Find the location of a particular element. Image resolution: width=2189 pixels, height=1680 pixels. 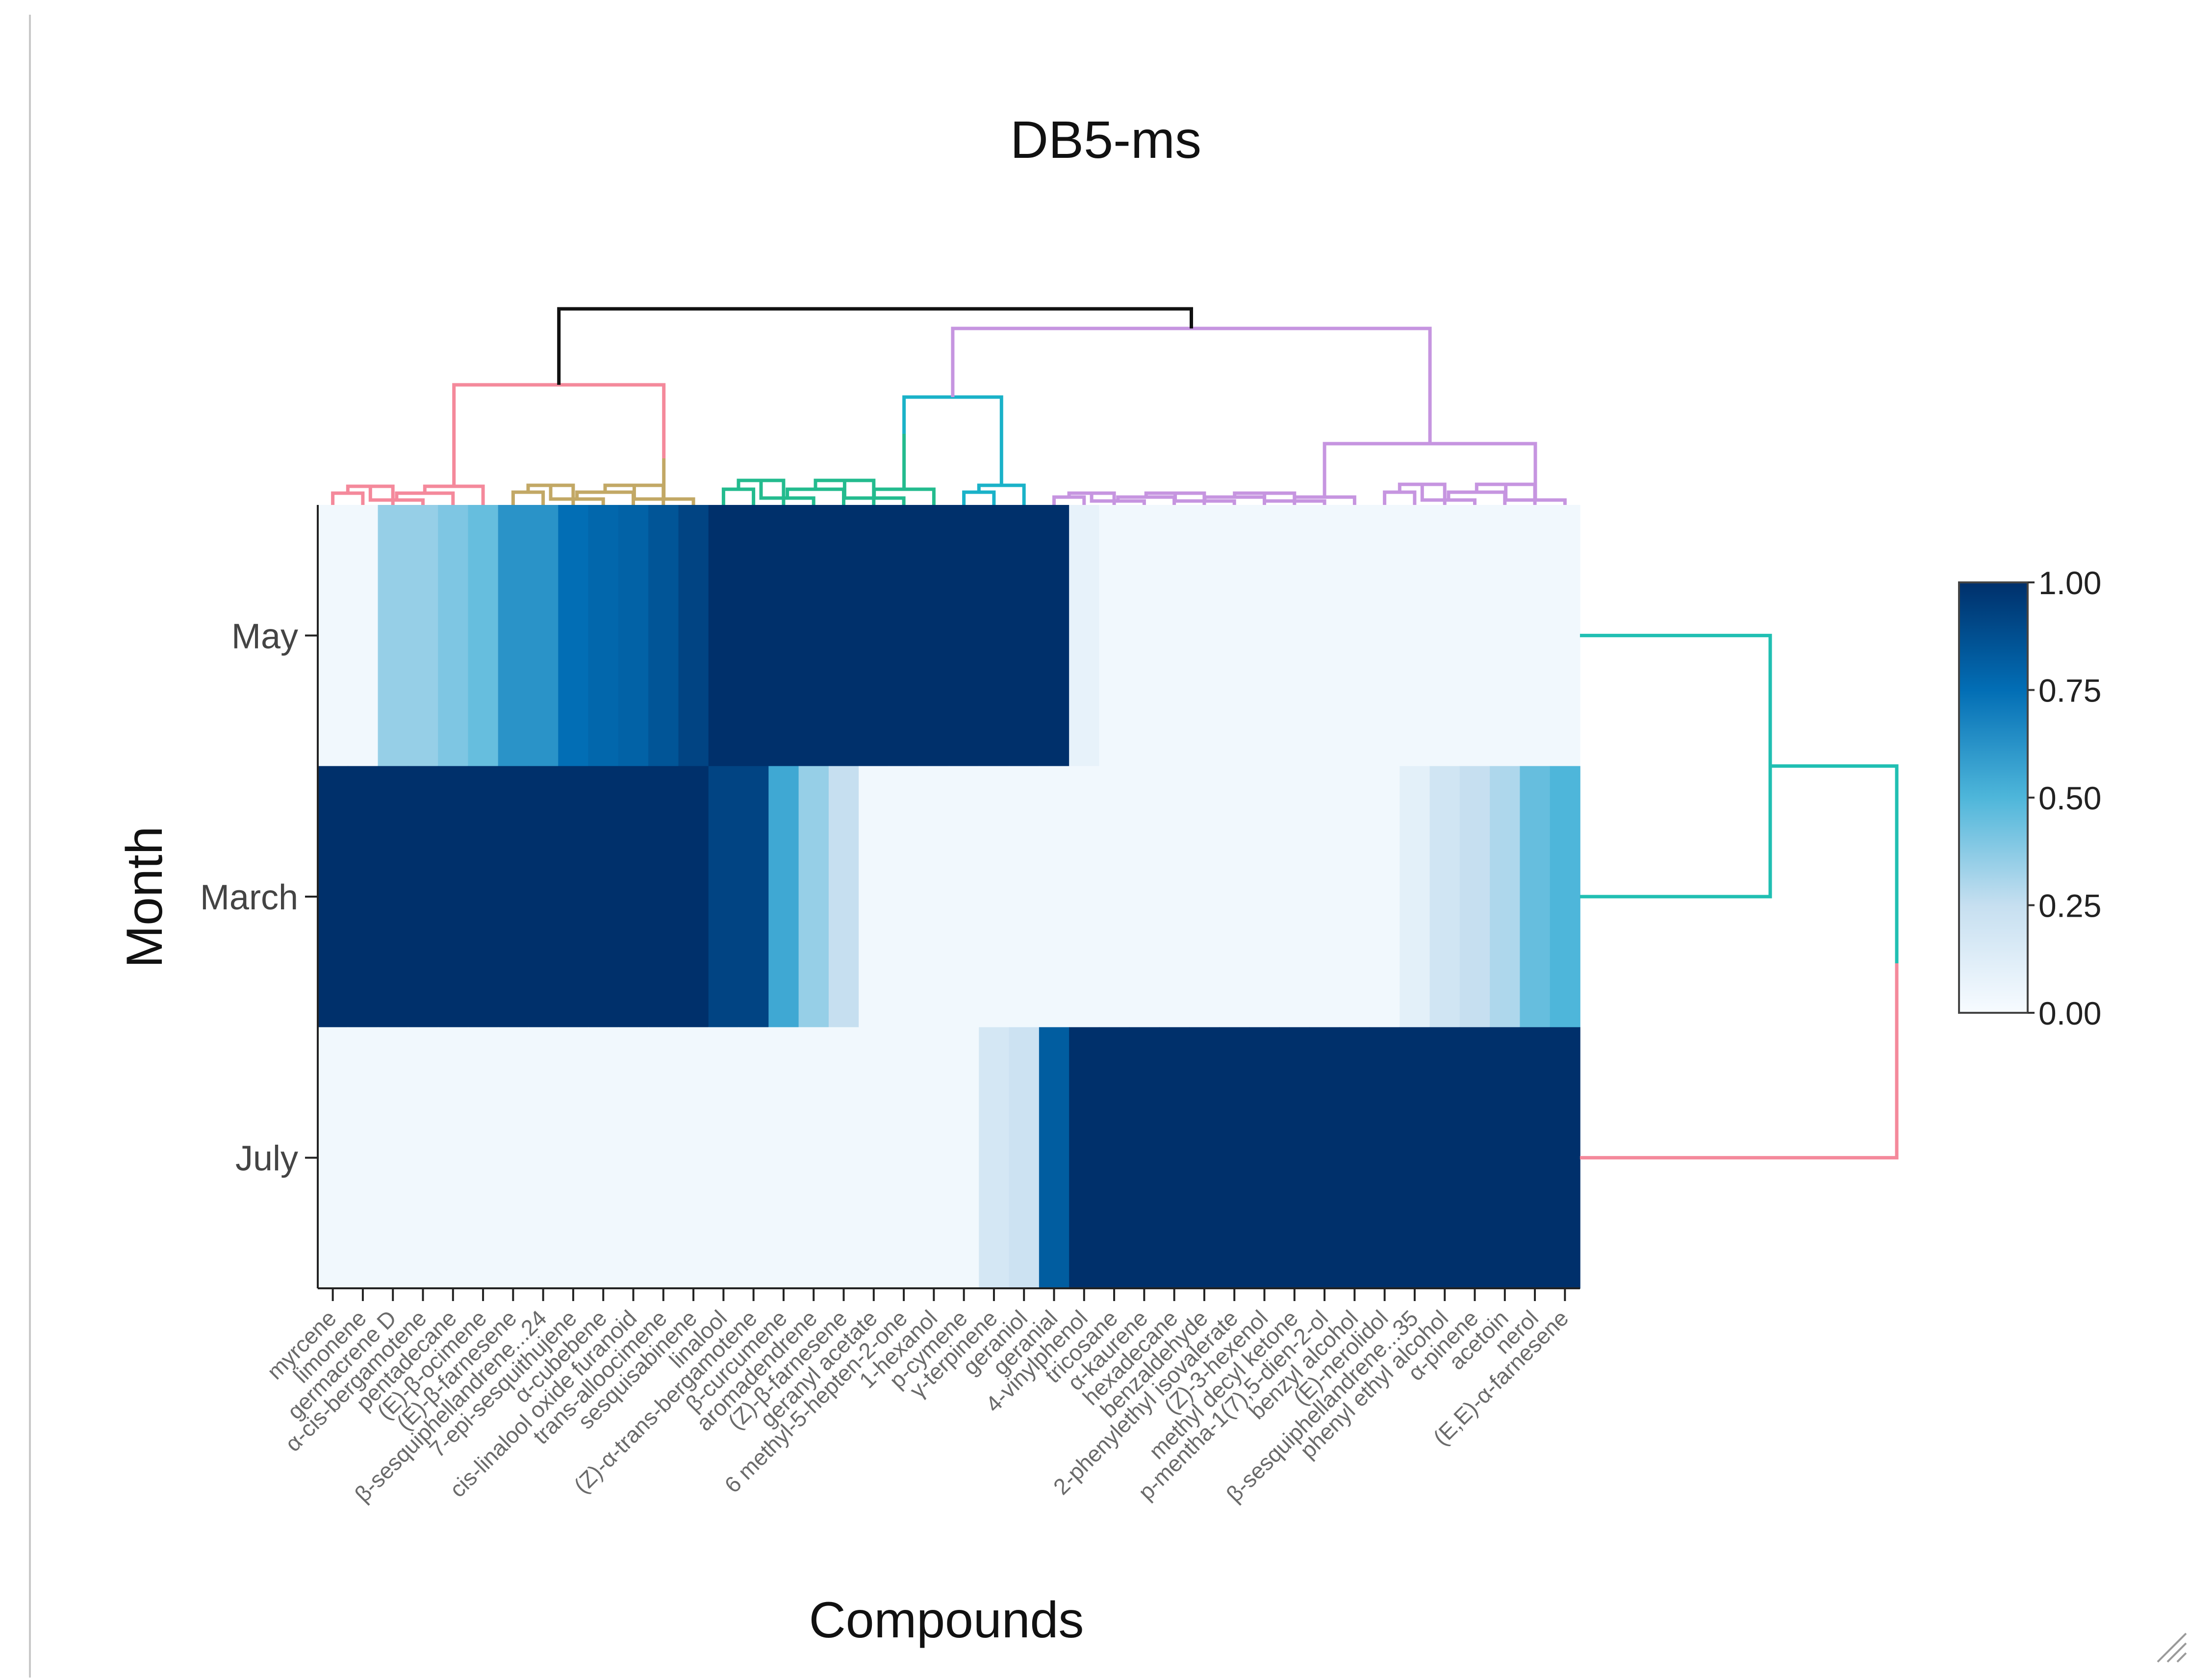

colorbar-tick-label: 0.50 is located at coordinates (2069, 798).